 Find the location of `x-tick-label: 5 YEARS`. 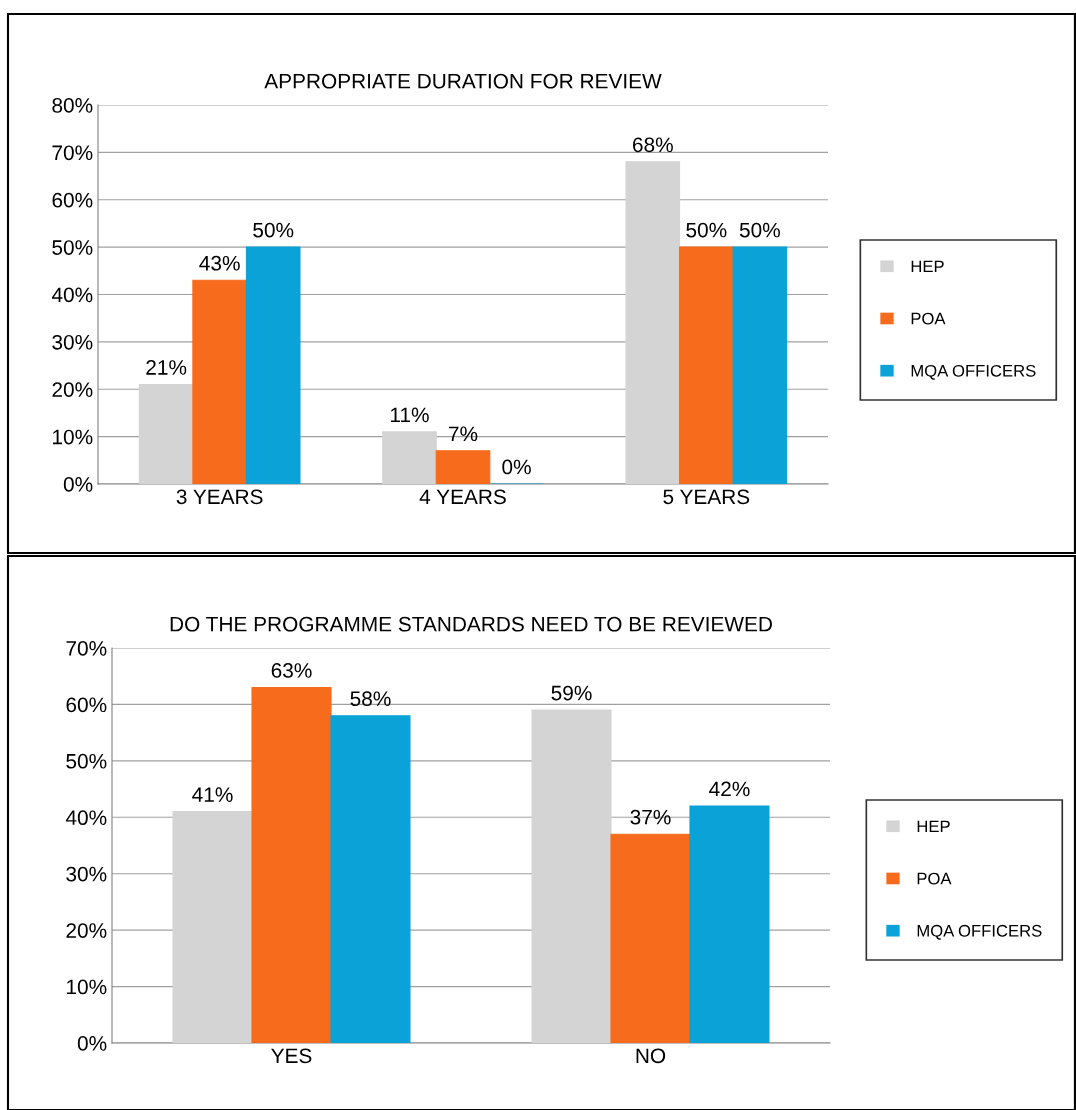

x-tick-label: 5 YEARS is located at coordinates (706, 497).